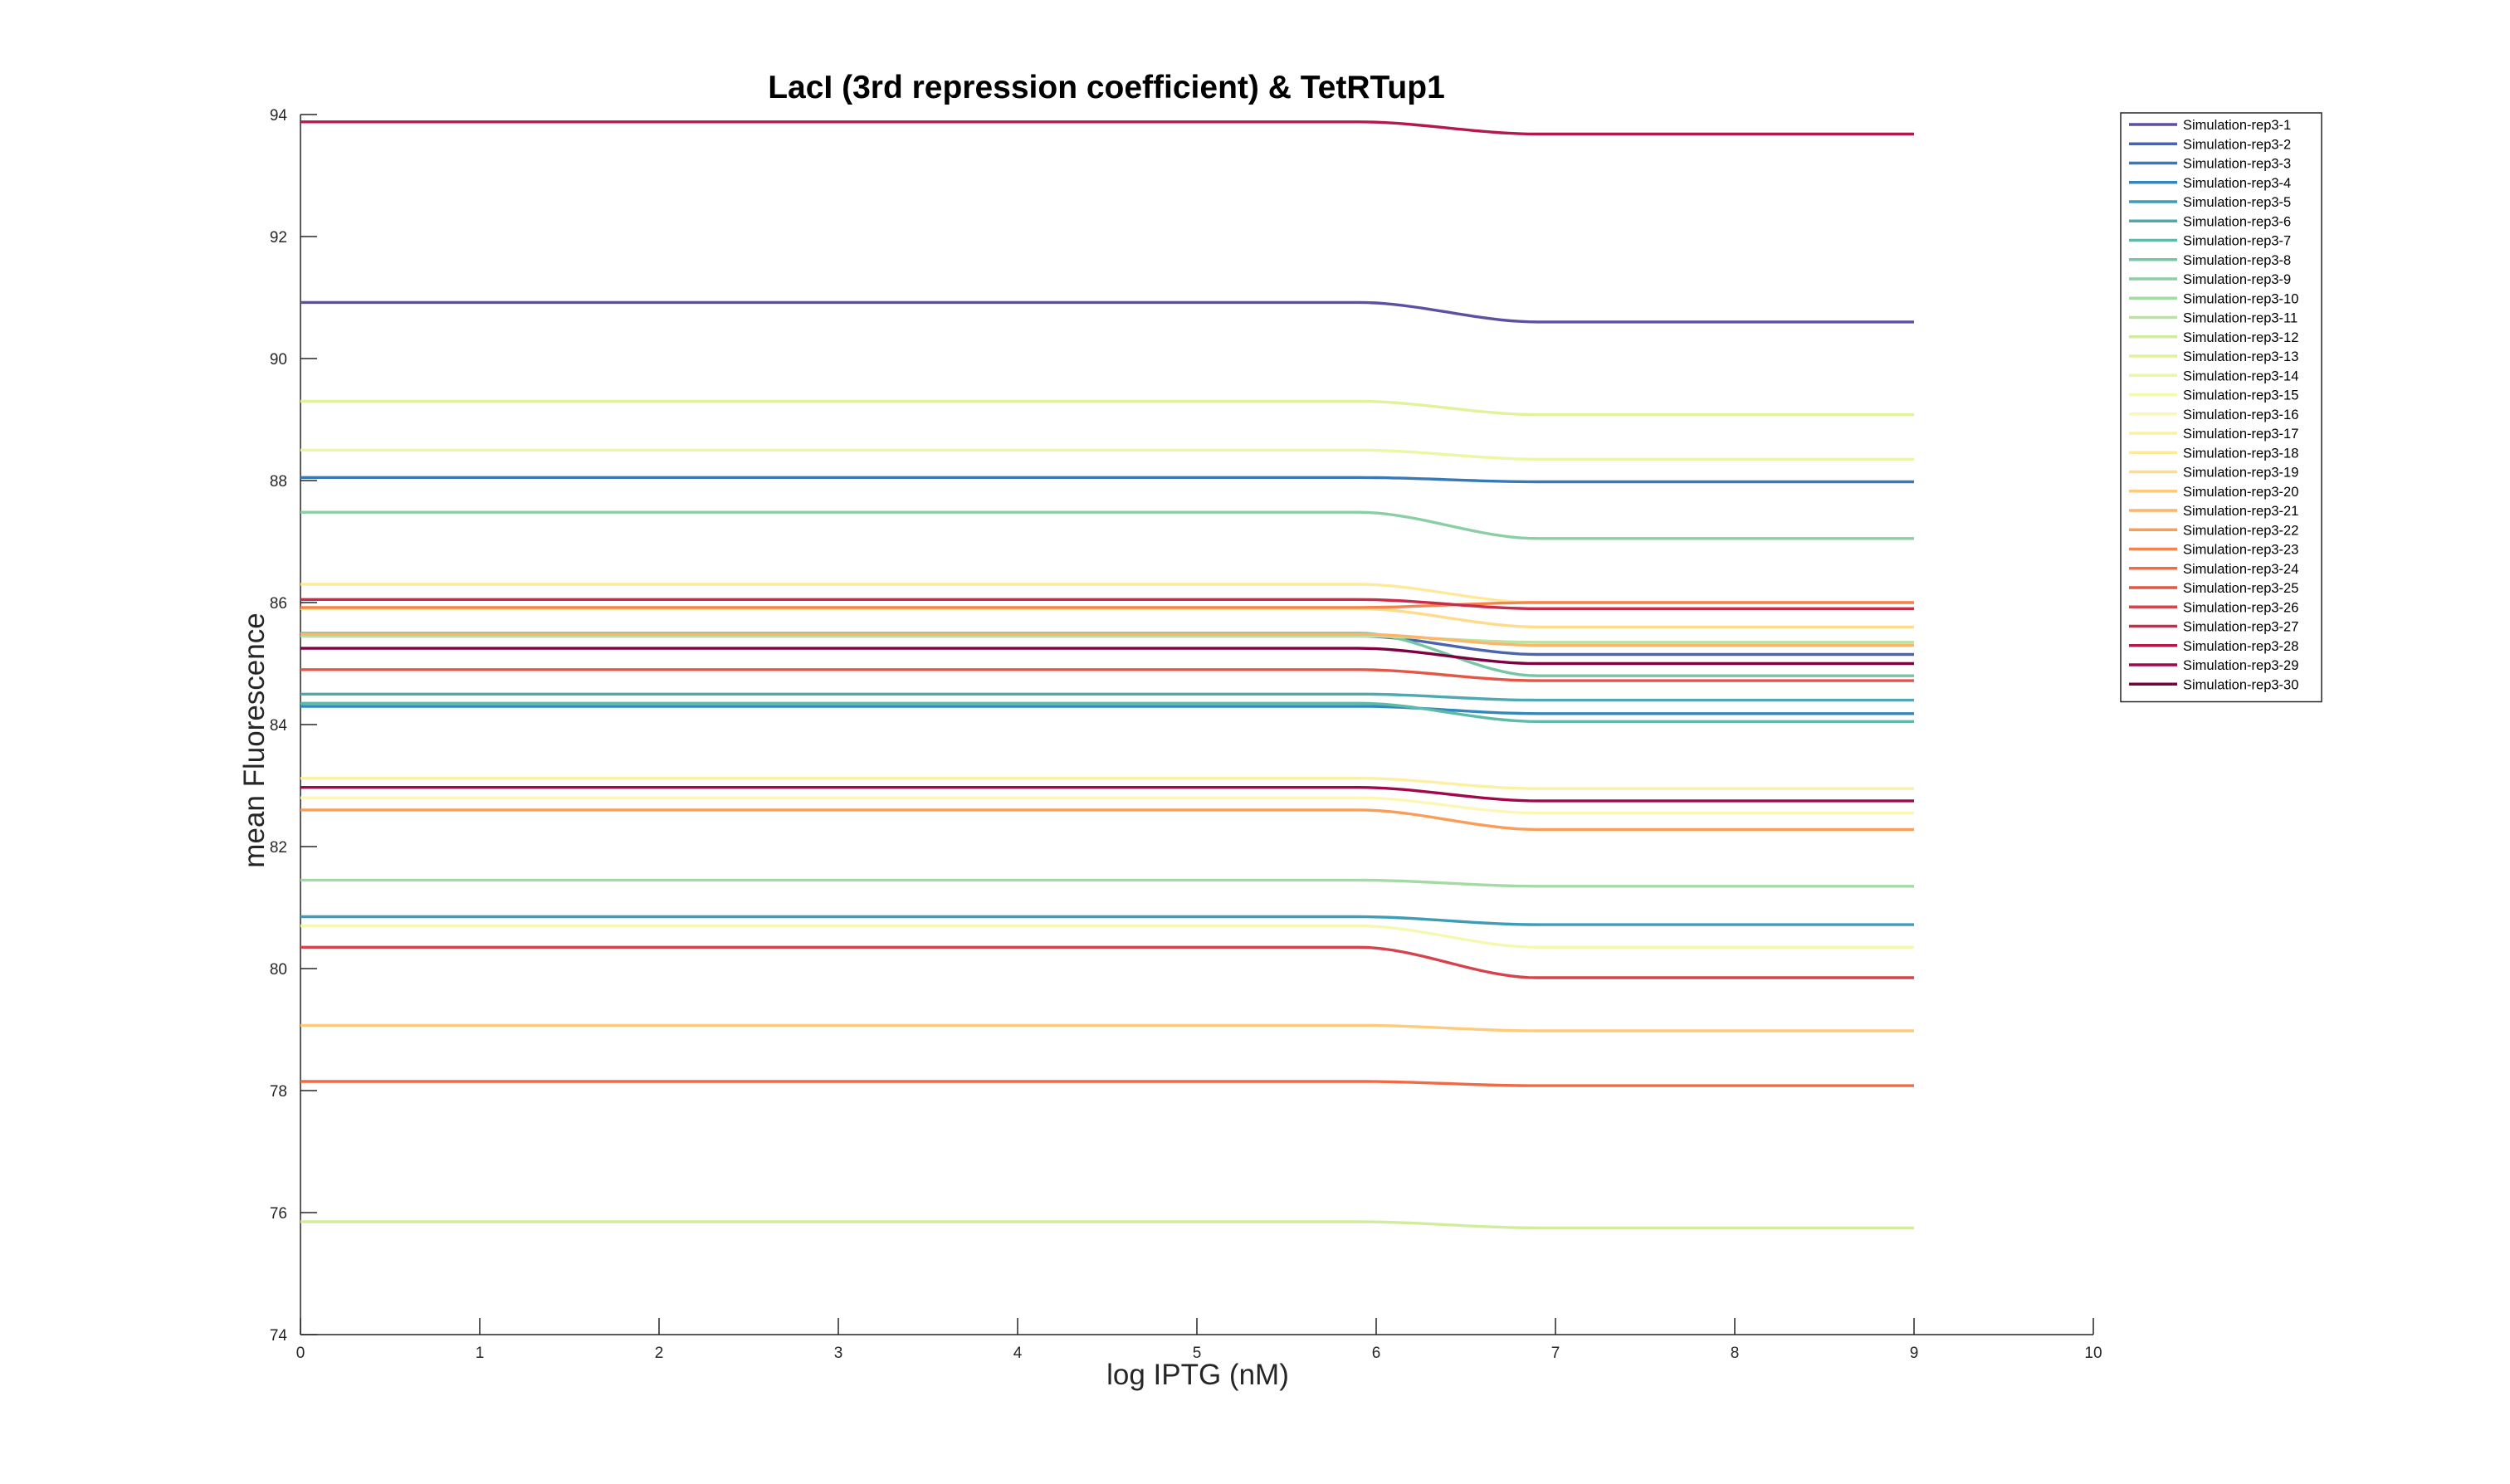 This screenshot has height=1484, width=2510. Describe the element at coordinates (1376, 1353) in the screenshot. I see `x-tick-label: 6` at that location.